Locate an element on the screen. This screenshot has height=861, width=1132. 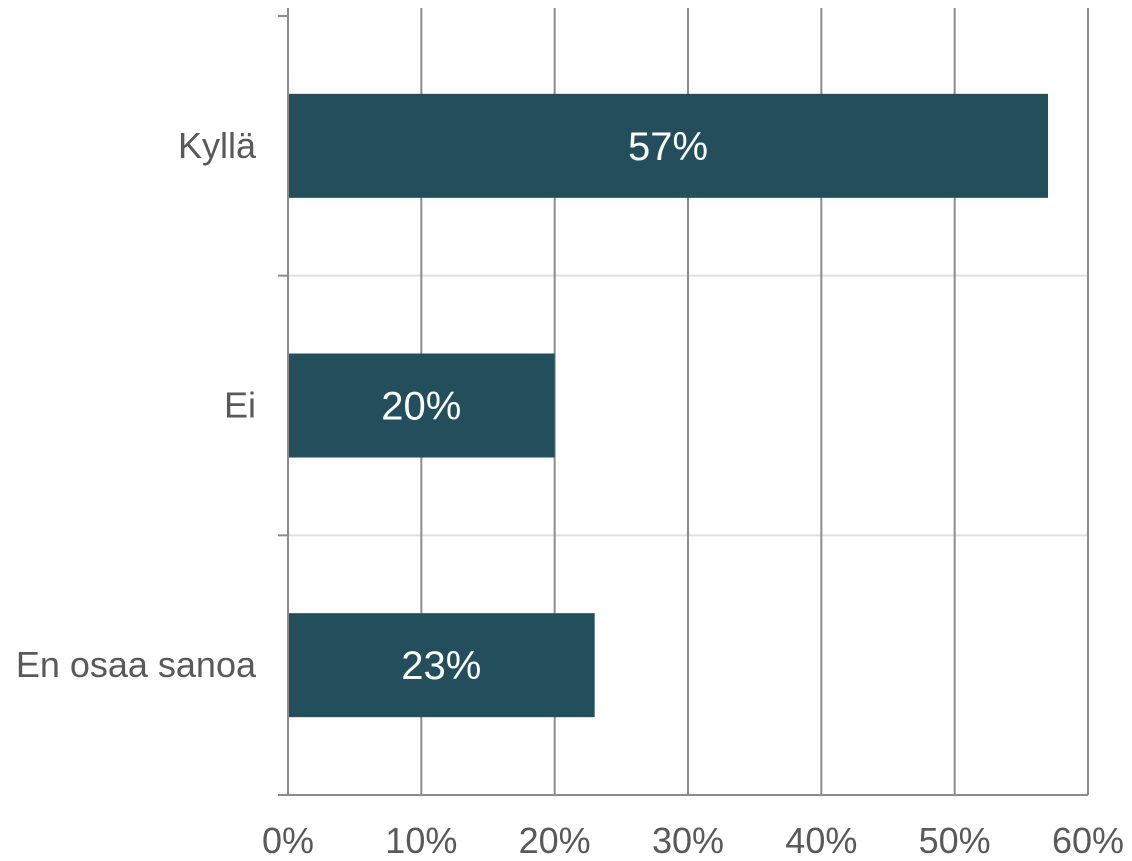
x-tick-label: 10% is located at coordinates (421, 840).